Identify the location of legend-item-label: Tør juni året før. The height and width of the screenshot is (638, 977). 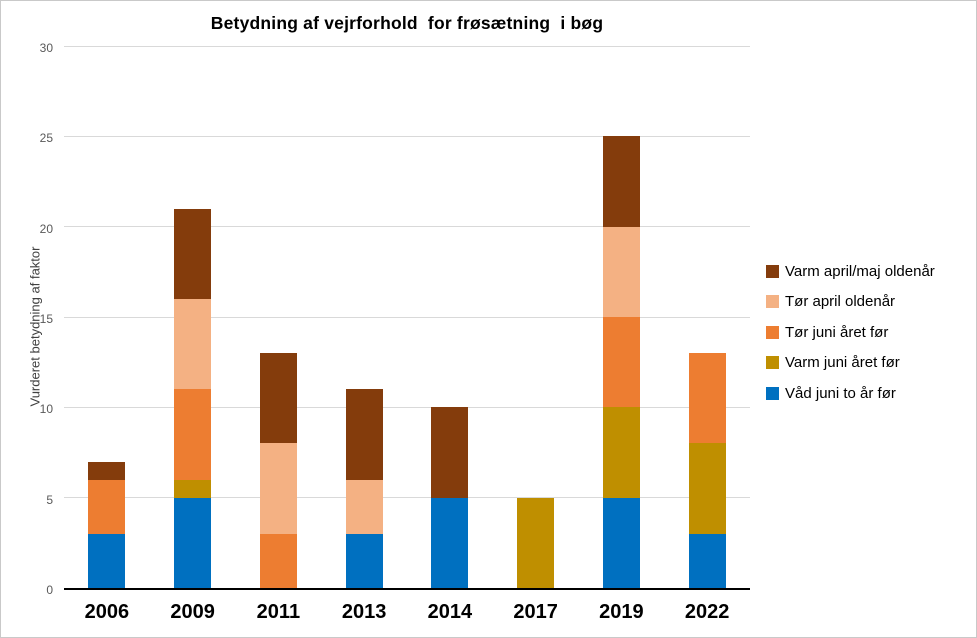
(837, 332).